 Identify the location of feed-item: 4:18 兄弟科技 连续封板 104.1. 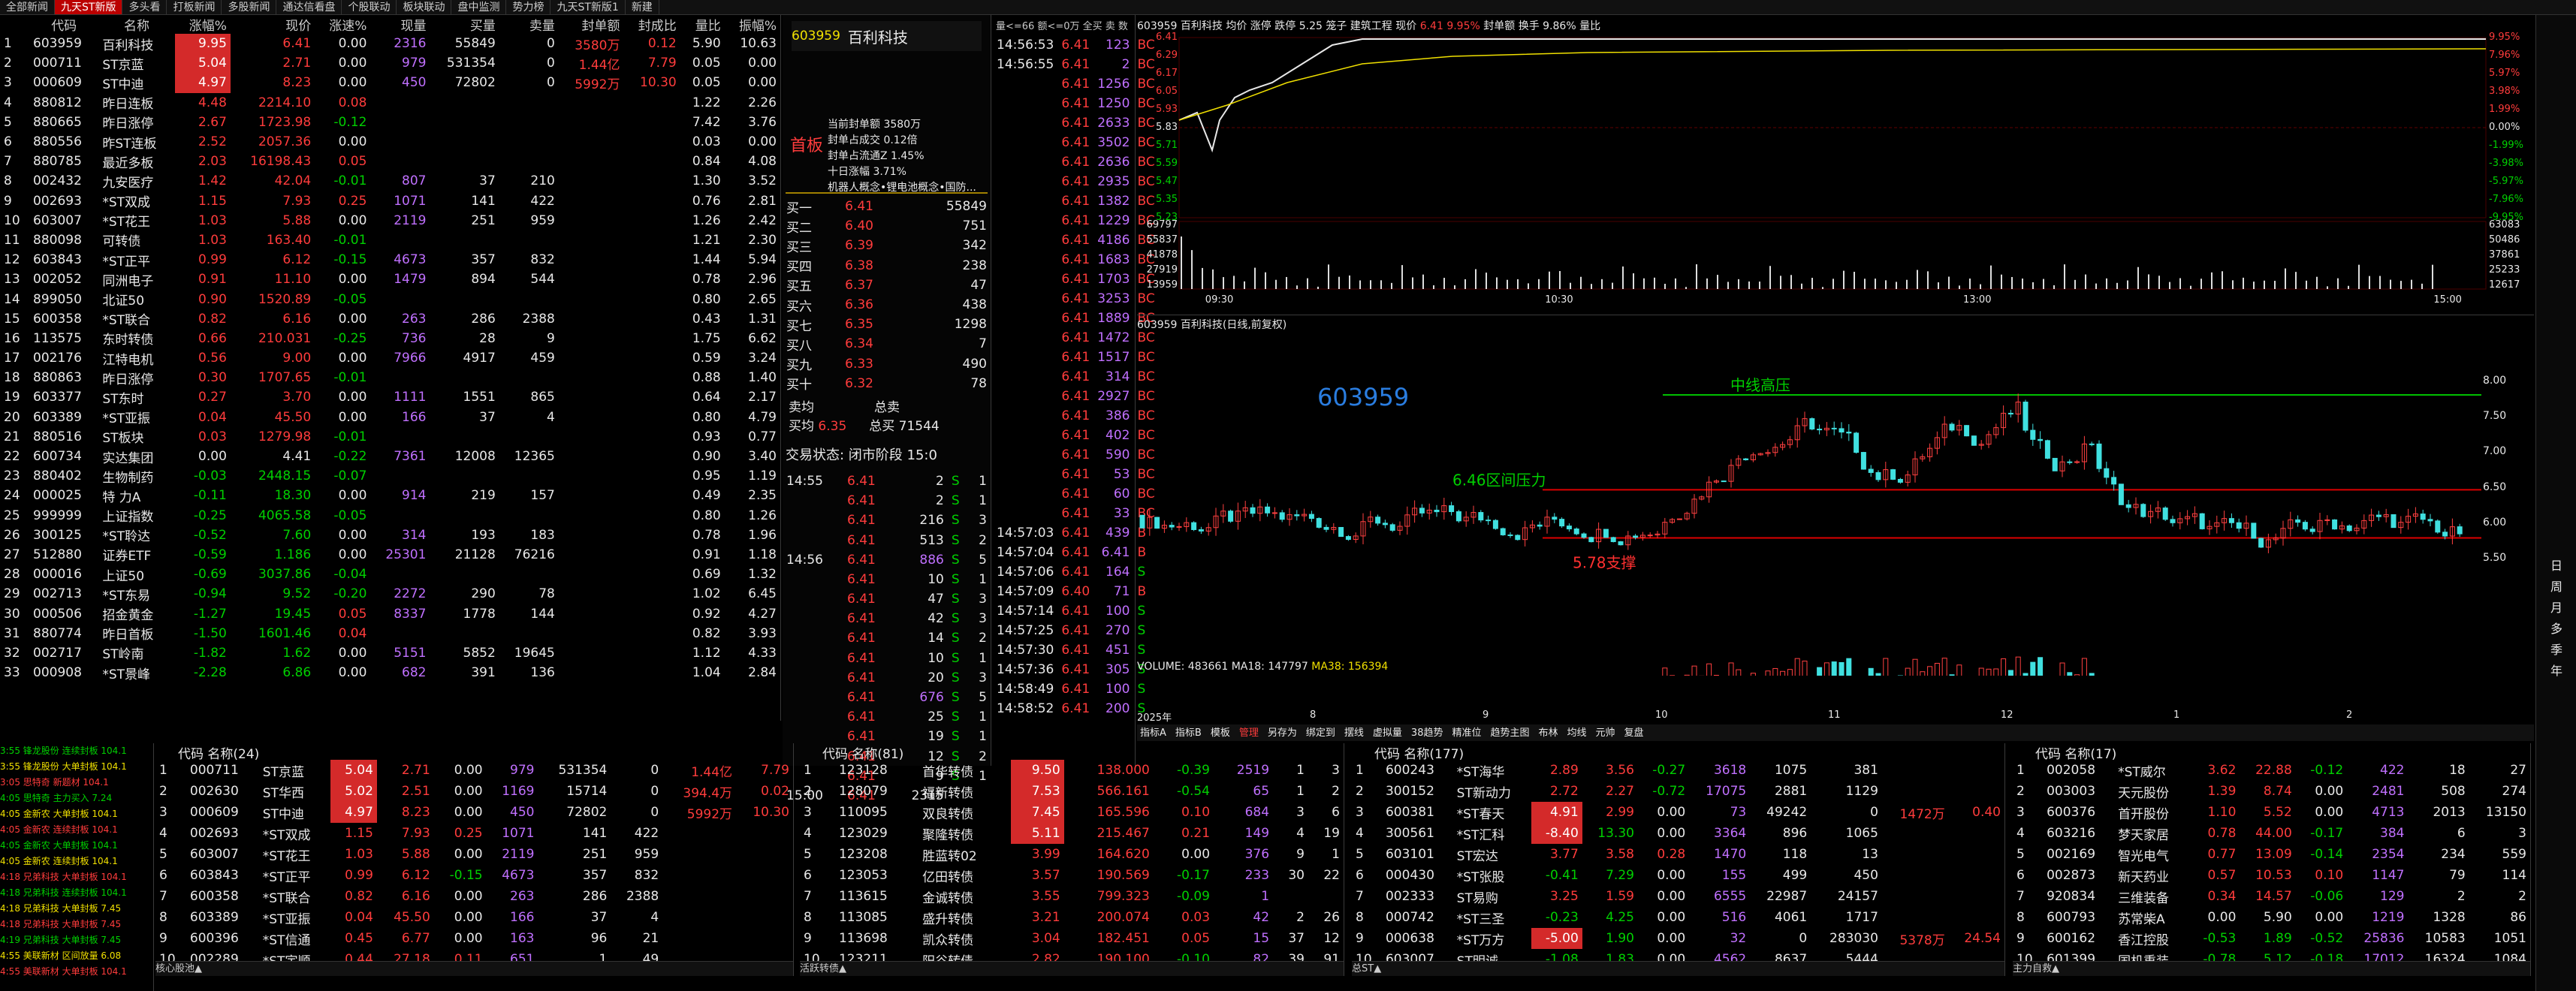
(63, 892).